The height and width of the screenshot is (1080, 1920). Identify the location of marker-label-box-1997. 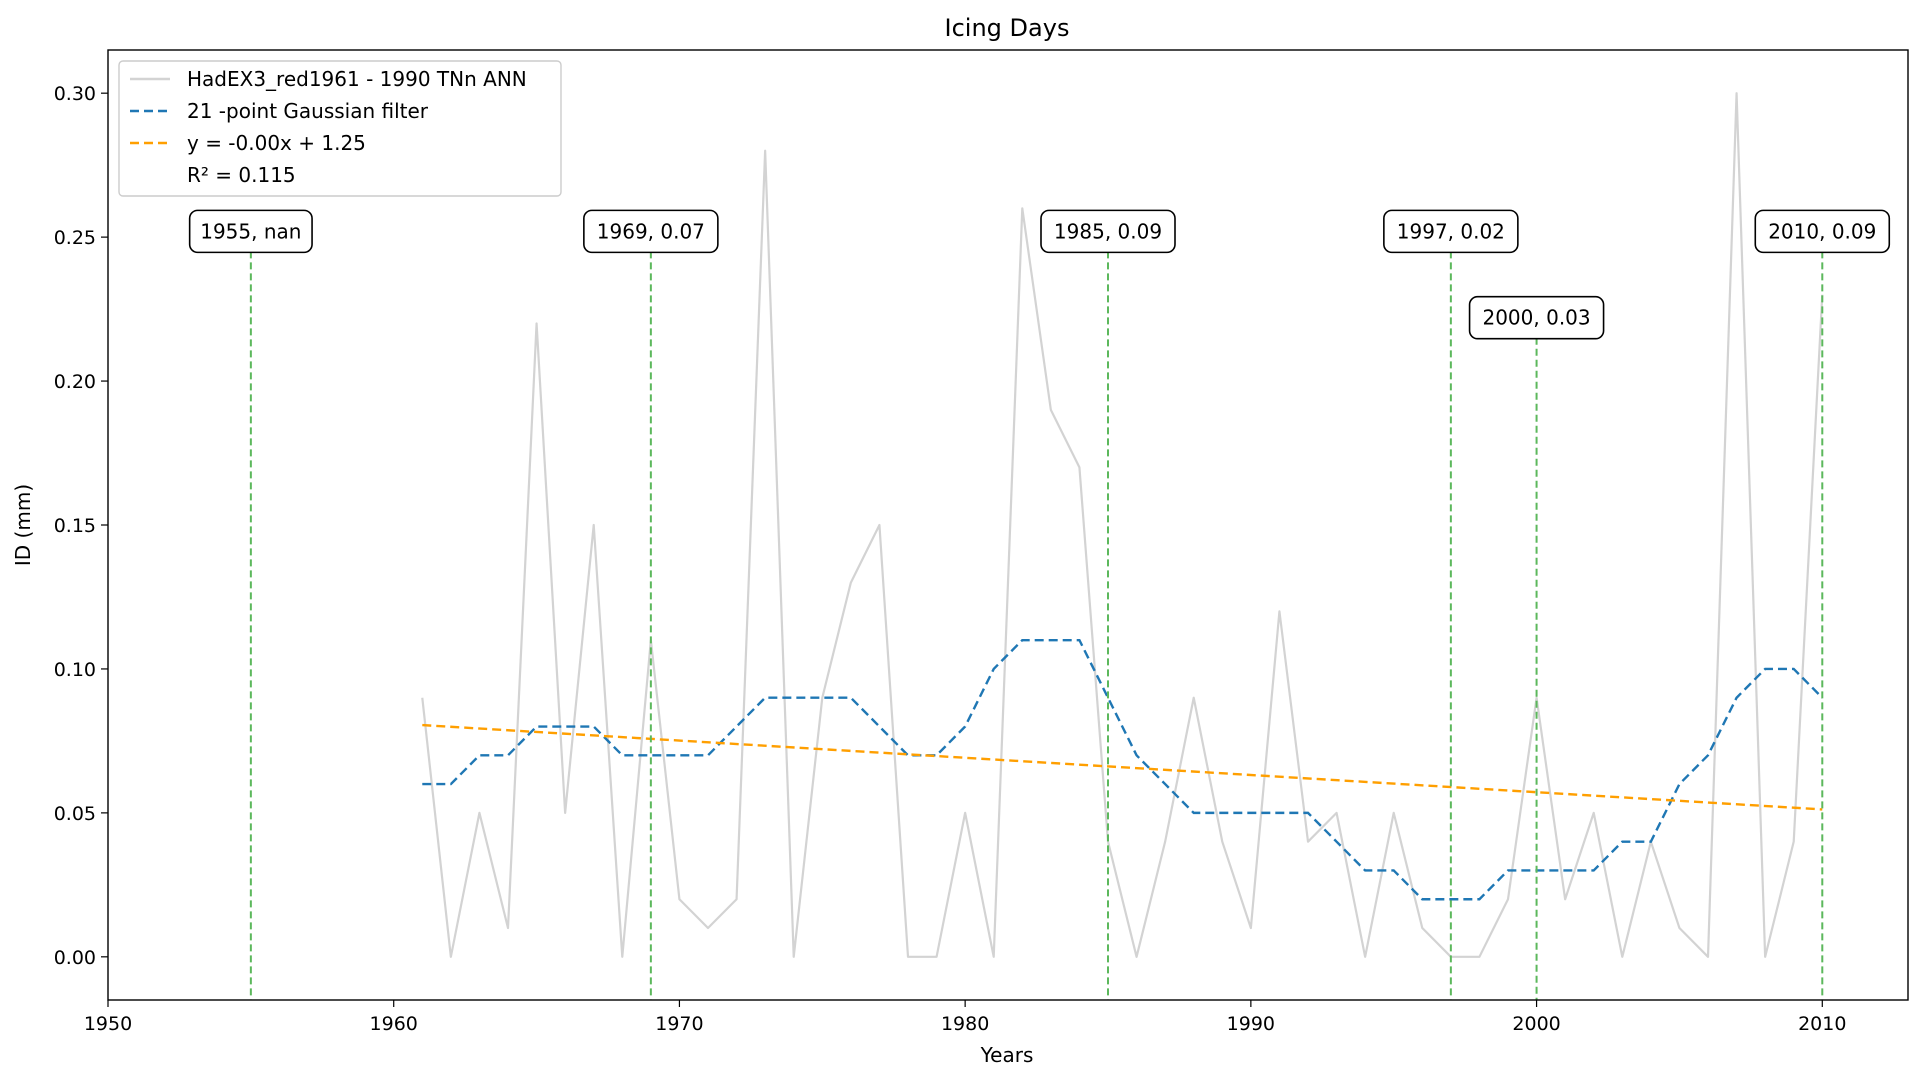
(1451, 231).